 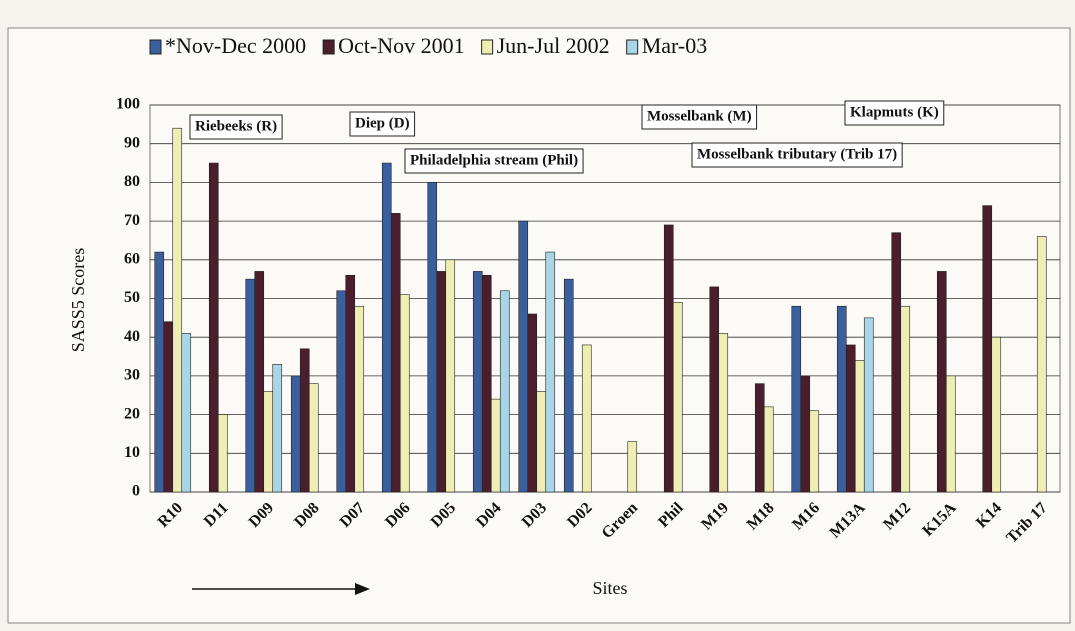 What do you see at coordinates (675, 45) in the screenshot?
I see `legend-label: Mar-03` at bounding box center [675, 45].